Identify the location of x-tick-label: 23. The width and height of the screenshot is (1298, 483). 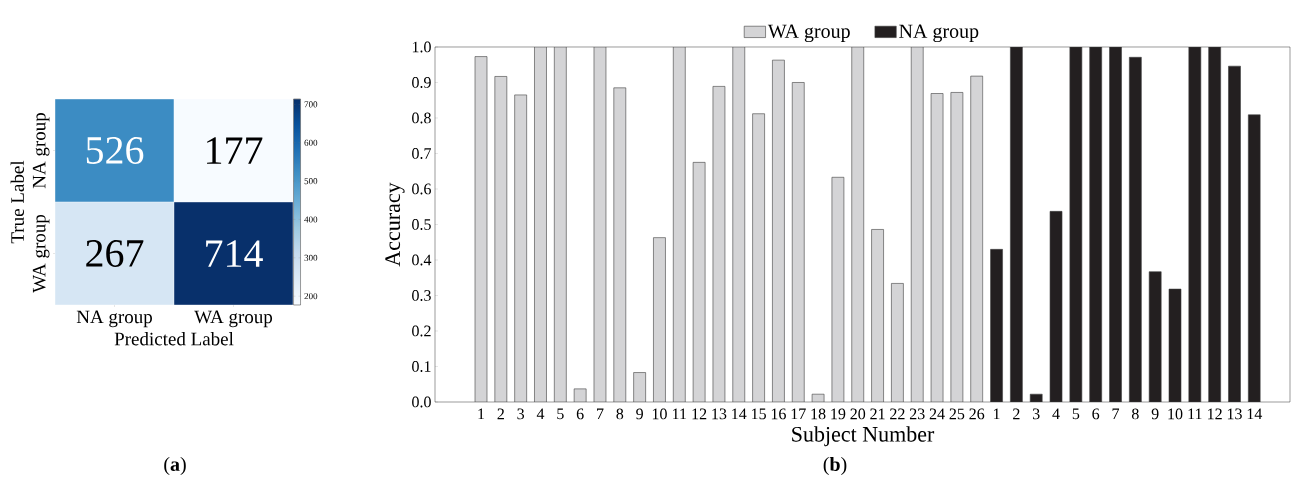
(917, 414).